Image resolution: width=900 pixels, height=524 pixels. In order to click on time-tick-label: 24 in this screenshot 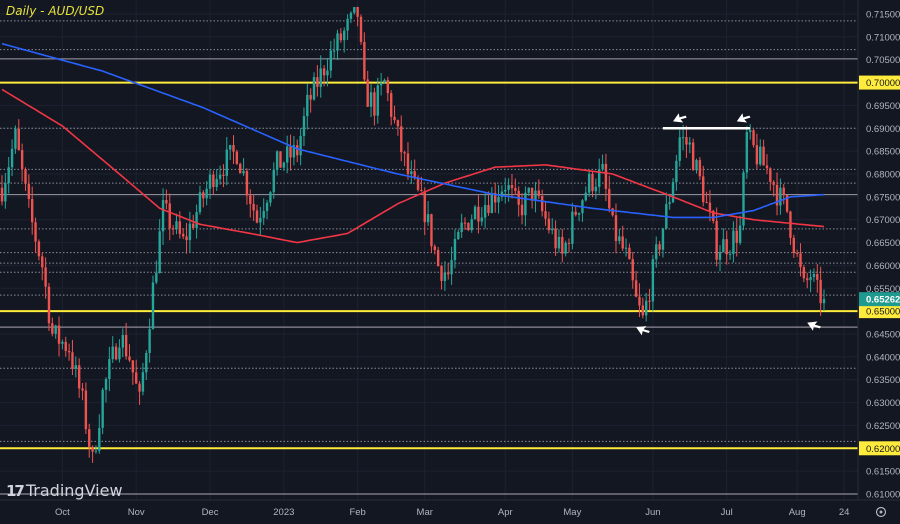, I will do `click(844, 512)`.